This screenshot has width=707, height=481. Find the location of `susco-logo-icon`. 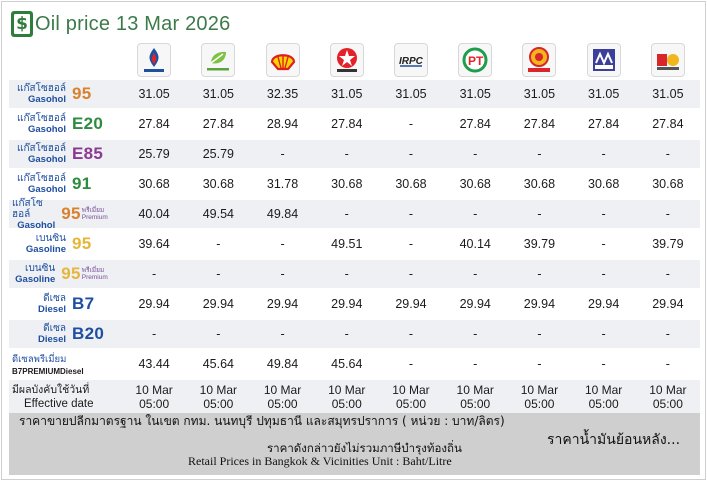

susco-logo-icon is located at coordinates (539, 59).